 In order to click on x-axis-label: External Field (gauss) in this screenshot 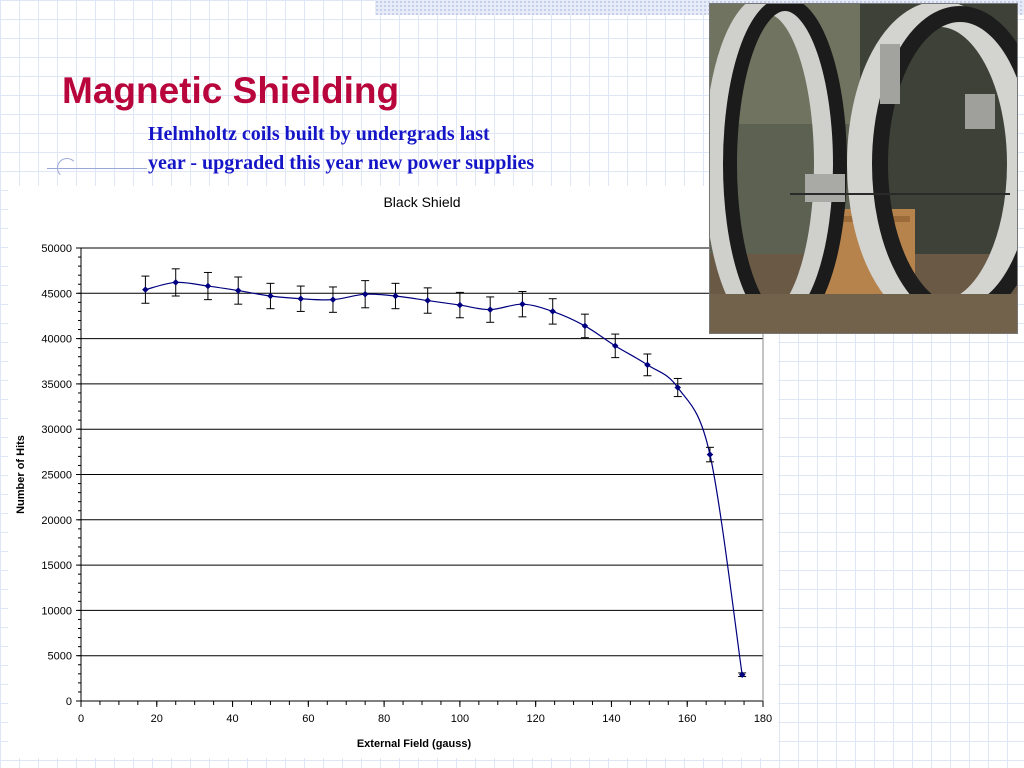, I will do `click(414, 744)`.